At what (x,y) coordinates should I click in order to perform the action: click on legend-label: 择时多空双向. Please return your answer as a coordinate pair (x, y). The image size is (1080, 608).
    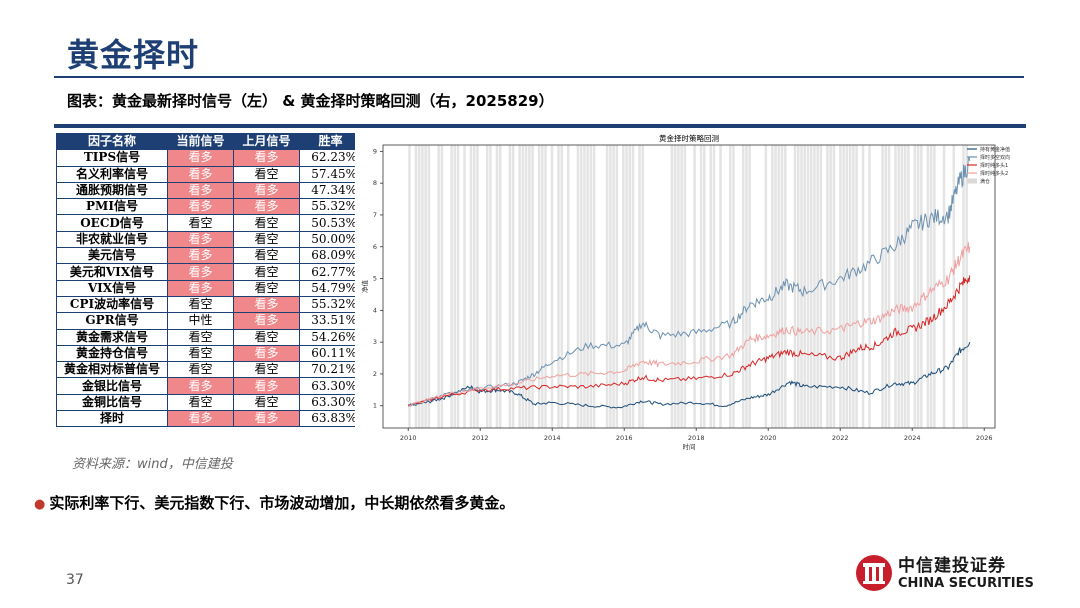
    Looking at the image, I should click on (995, 157).